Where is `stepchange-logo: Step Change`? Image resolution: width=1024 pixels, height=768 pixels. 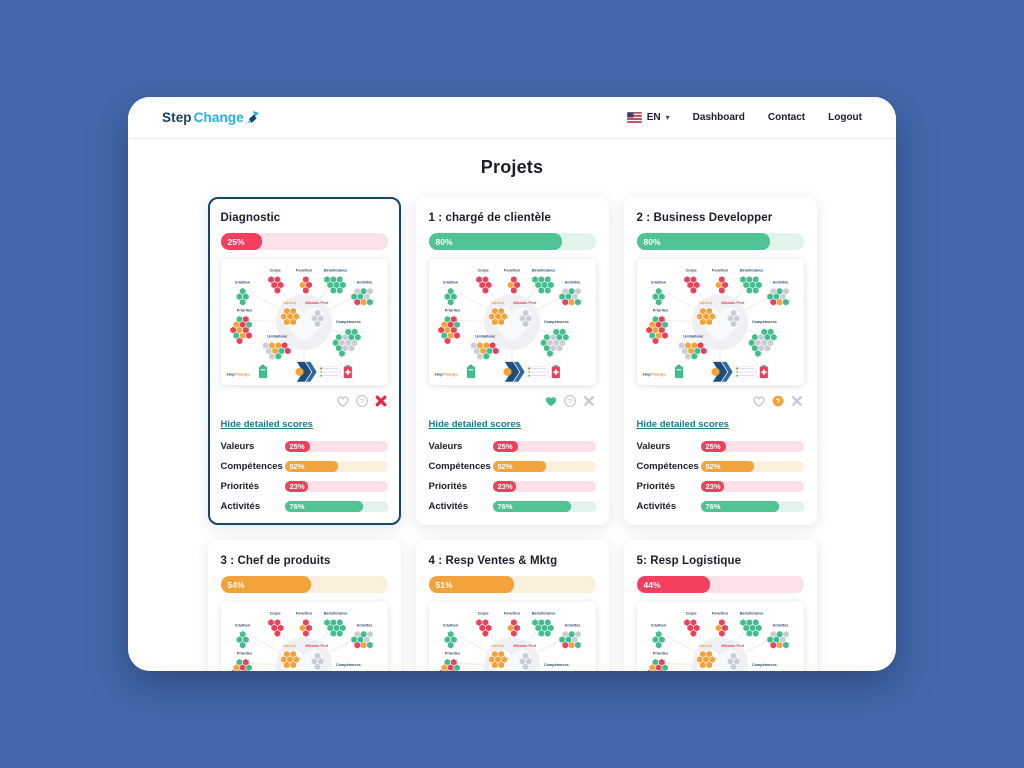
stepchange-logo: Step Change is located at coordinates (210, 117).